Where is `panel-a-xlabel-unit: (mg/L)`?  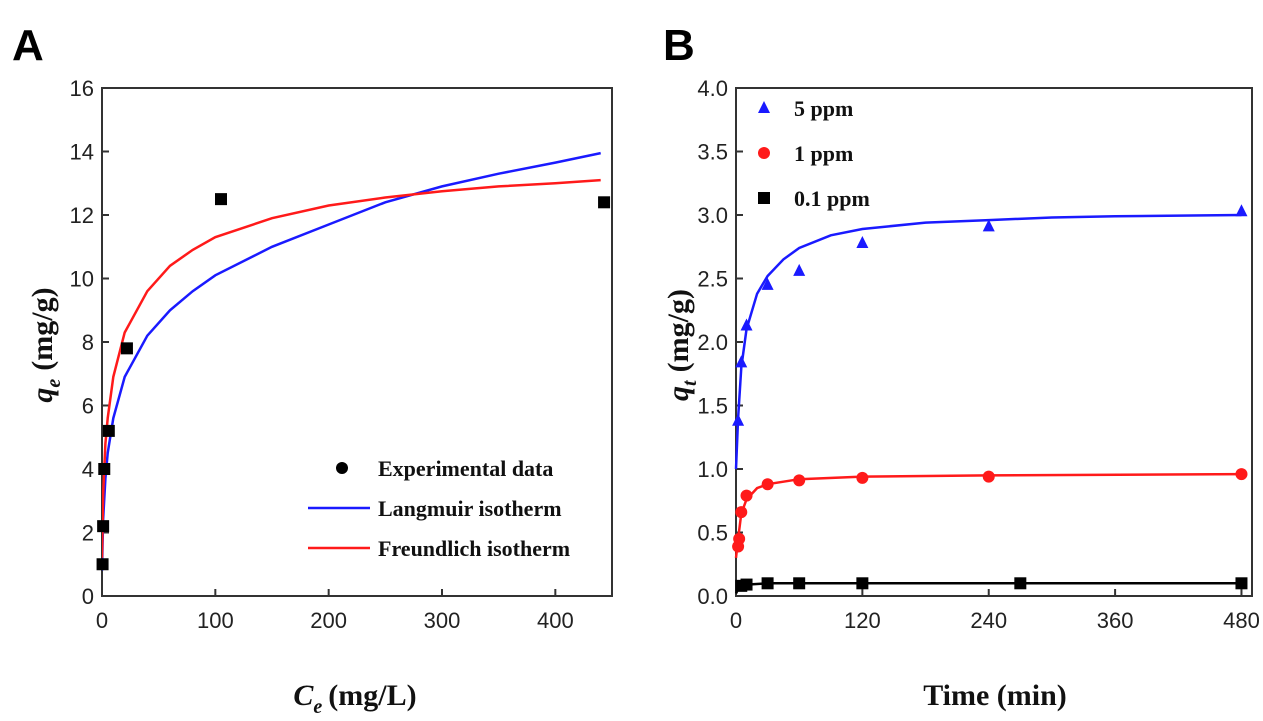
panel-a-xlabel-unit: (mg/L) is located at coordinates (372, 695).